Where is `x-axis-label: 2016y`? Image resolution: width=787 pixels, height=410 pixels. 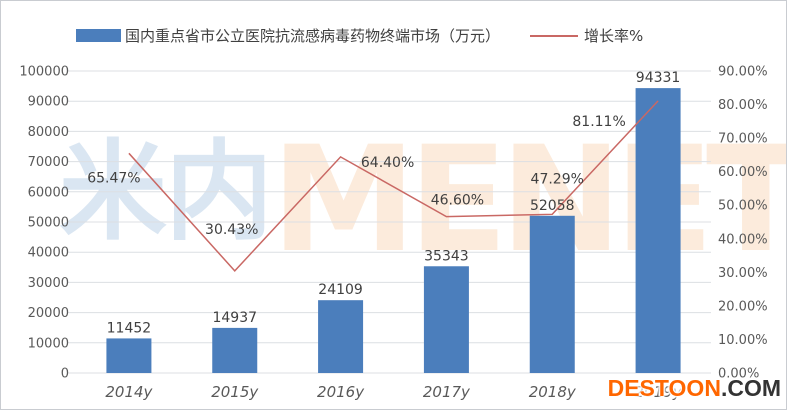
x-axis-label: 2016y is located at coordinates (341, 392).